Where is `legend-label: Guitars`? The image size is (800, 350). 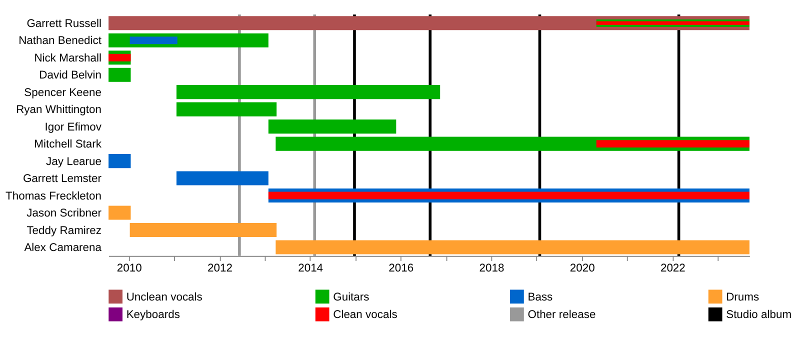
legend-label: Guitars is located at coordinates (351, 297).